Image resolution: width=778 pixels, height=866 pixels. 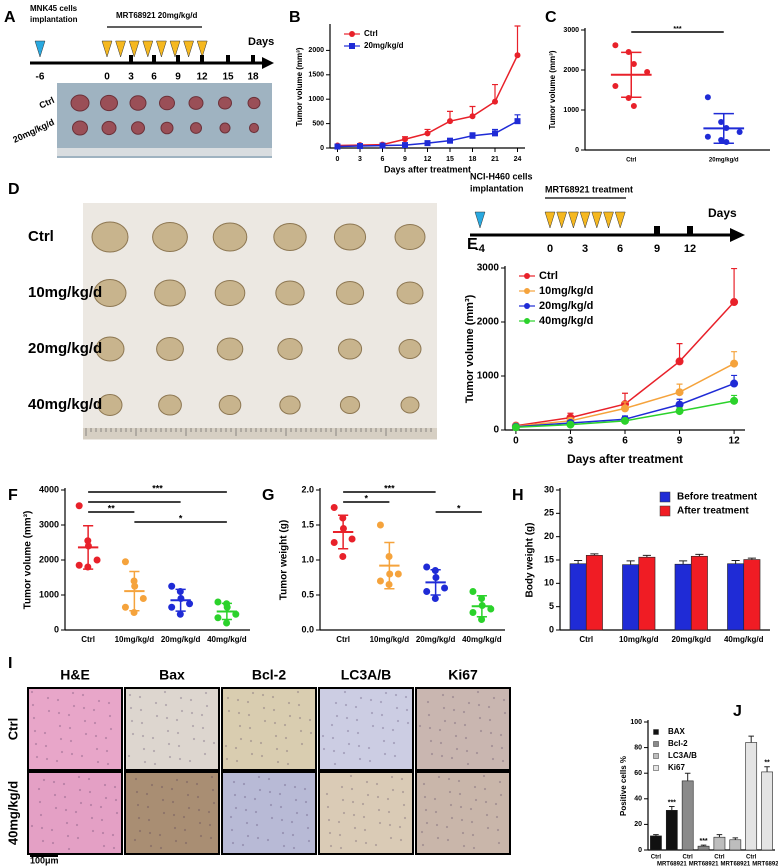 What do you see at coordinates (516, 441) in the screenshot?
I see `x-tick-label: 0` at bounding box center [516, 441].